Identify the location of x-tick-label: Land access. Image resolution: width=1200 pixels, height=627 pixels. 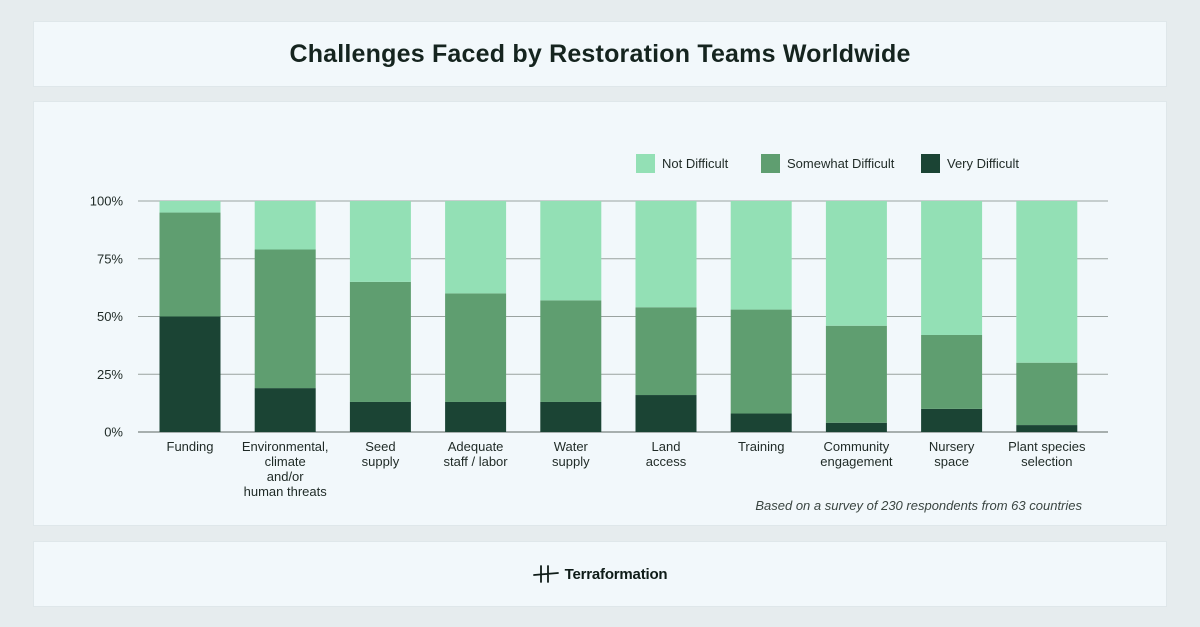
(666, 454).